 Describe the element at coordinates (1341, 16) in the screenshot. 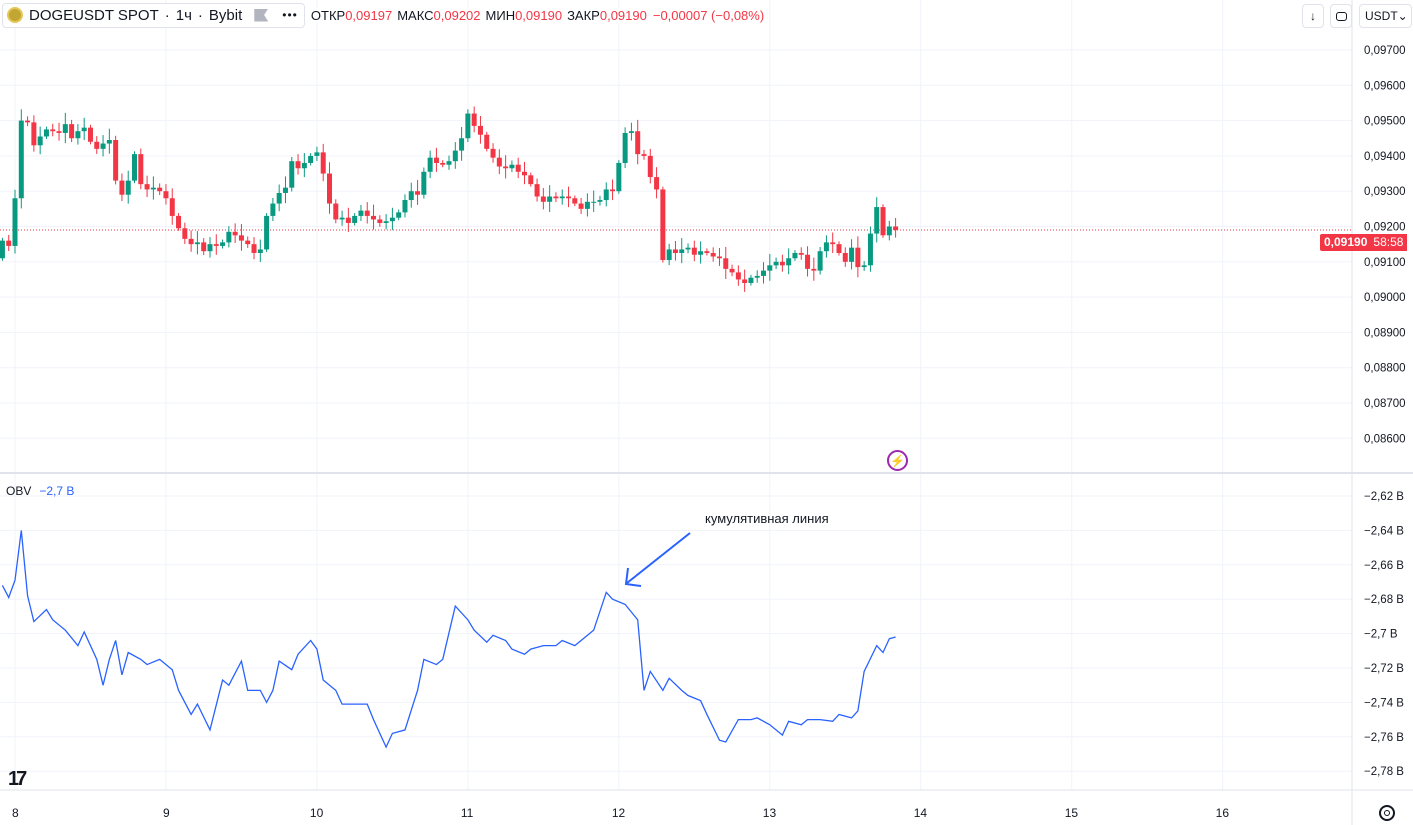

I see `auto-scale-button` at that location.